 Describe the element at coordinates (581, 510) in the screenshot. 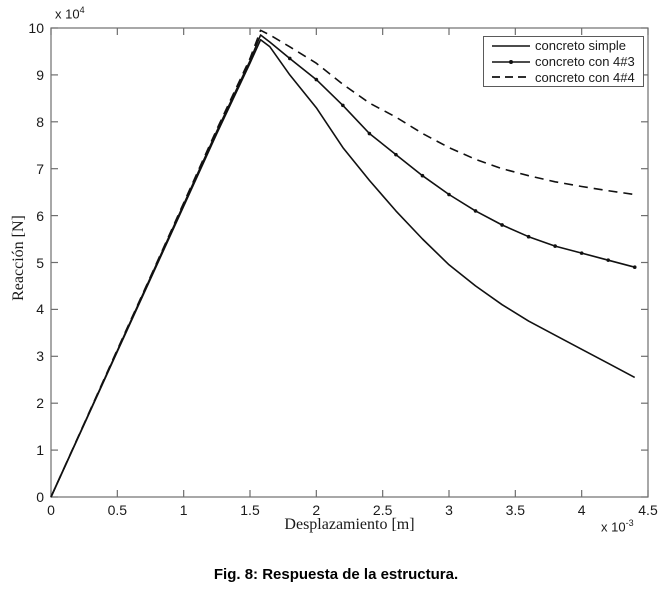

I see `x-tick-label: 4` at that location.